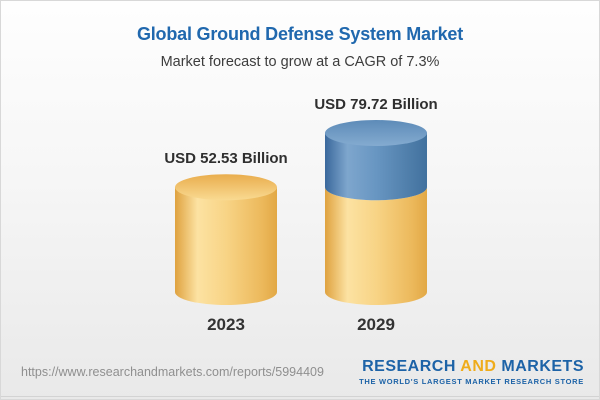 Image resolution: width=600 pixels, height=400 pixels. Describe the element at coordinates (376, 324) in the screenshot. I see `category-label-2029: 2029` at that location.